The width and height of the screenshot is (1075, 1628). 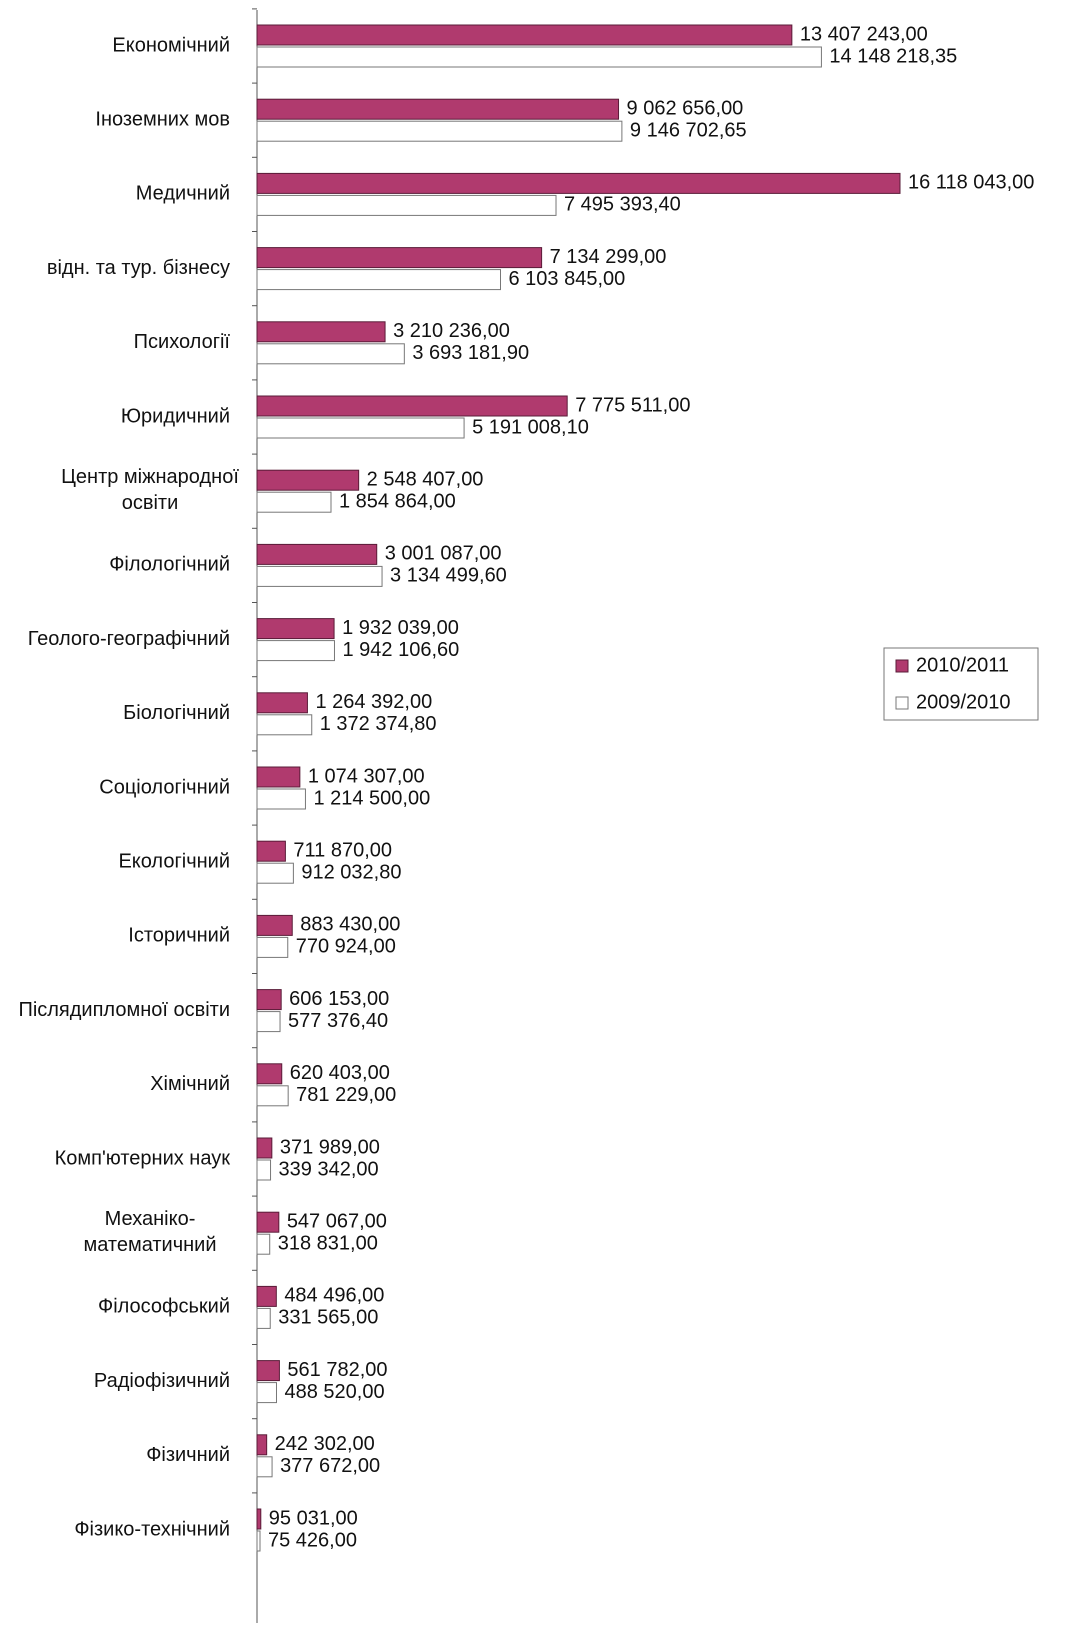 What do you see at coordinates (346, 947) in the screenshot?
I see `value-label: 770 924,00` at bounding box center [346, 947].